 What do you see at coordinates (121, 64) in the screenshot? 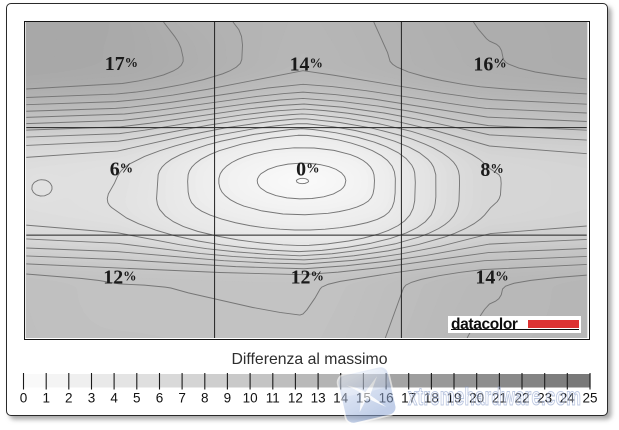
I see `svg-text: 17%` at bounding box center [121, 64].